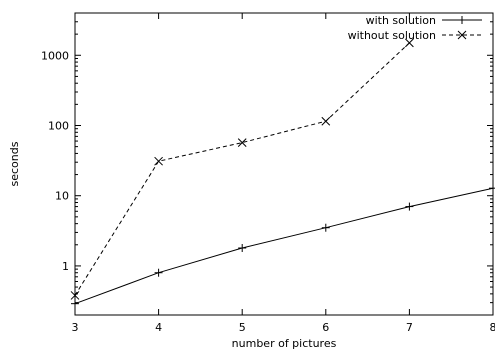 The image size is (495, 351). Describe the element at coordinates (158, 327) in the screenshot. I see `x-tick-label: 4` at that location.